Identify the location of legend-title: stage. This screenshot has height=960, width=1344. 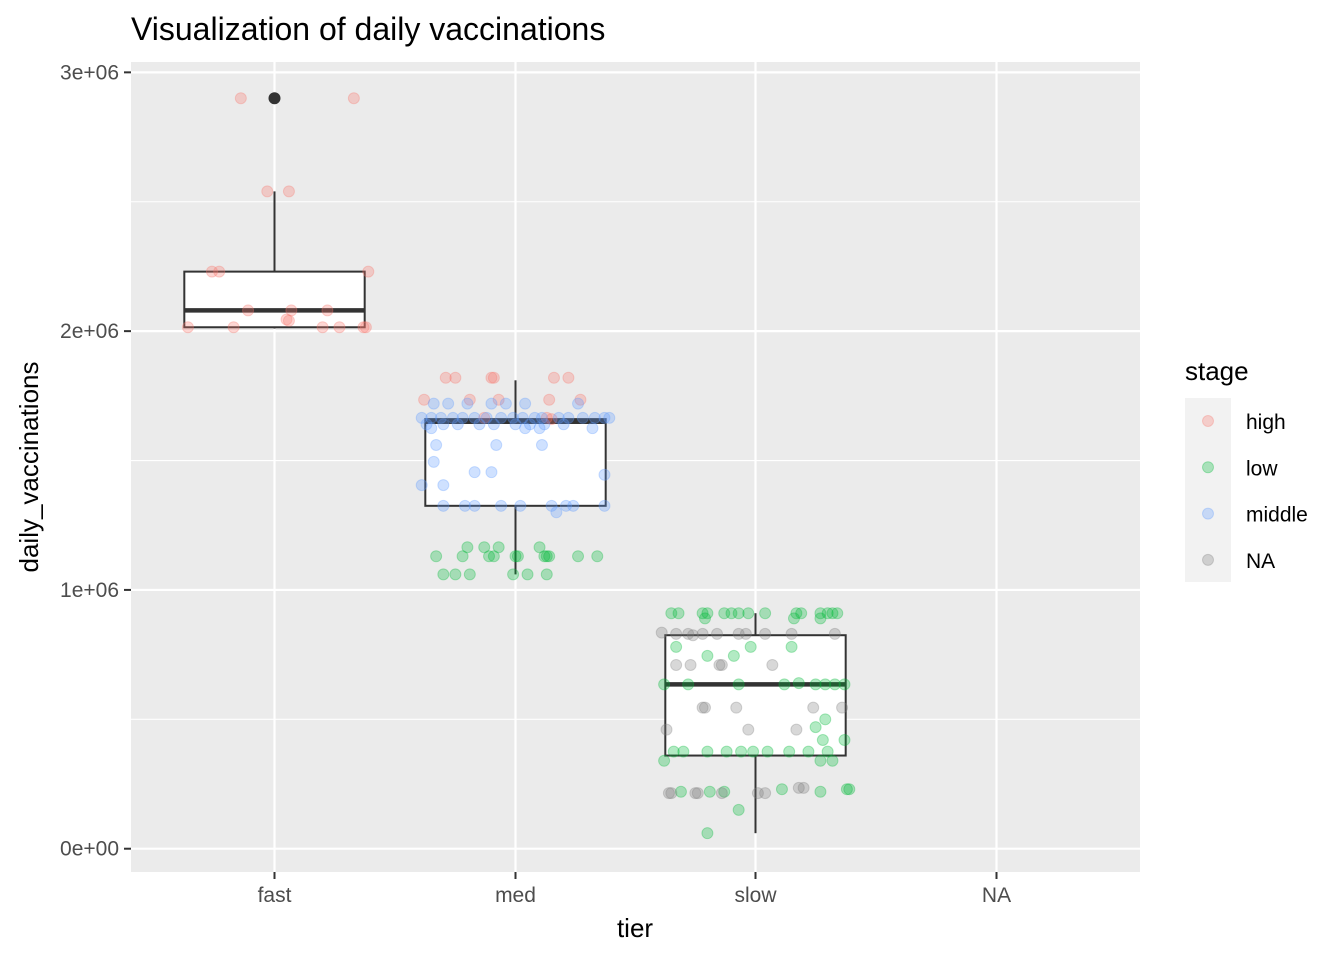
(1217, 371).